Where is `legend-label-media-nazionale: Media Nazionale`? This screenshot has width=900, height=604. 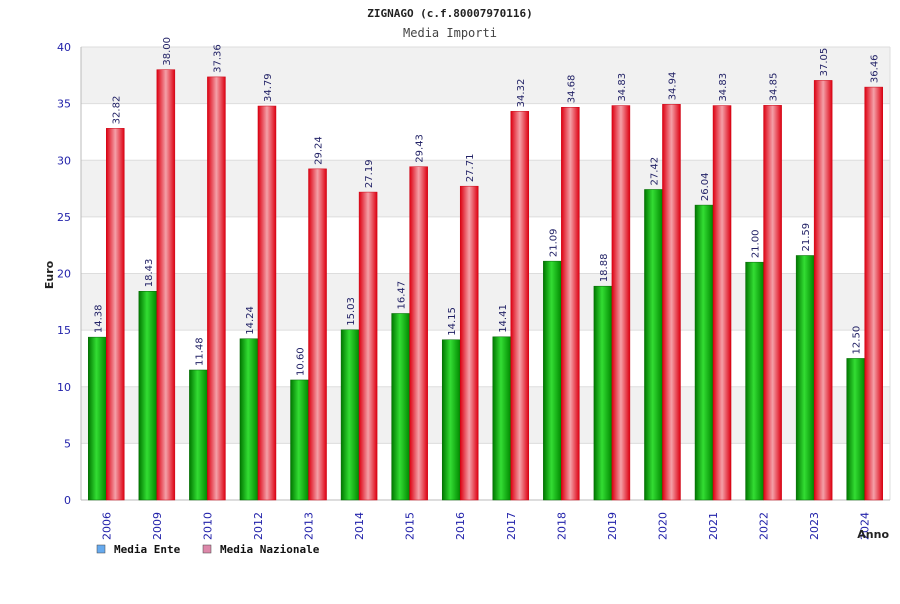 legend-label-media-nazionale: Media Nazionale is located at coordinates (270, 549).